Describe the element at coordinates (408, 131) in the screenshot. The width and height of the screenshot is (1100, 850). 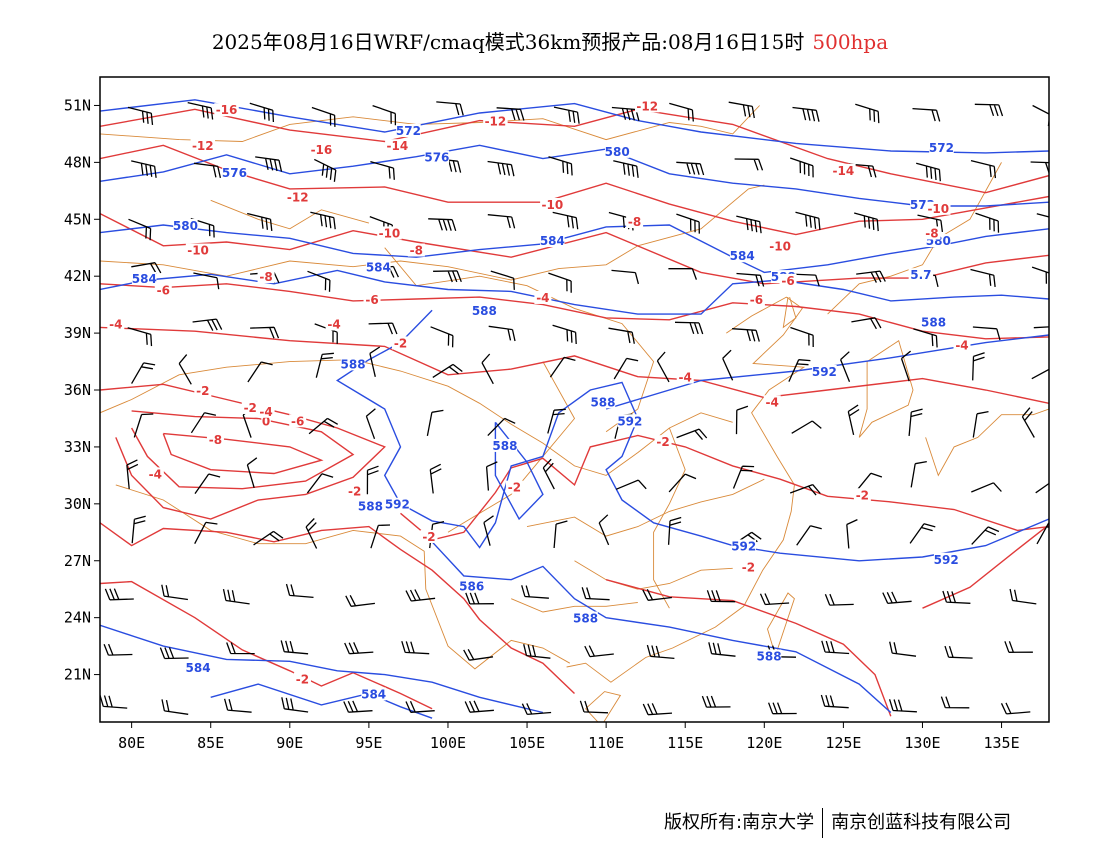
I see `height-label: 572` at that location.